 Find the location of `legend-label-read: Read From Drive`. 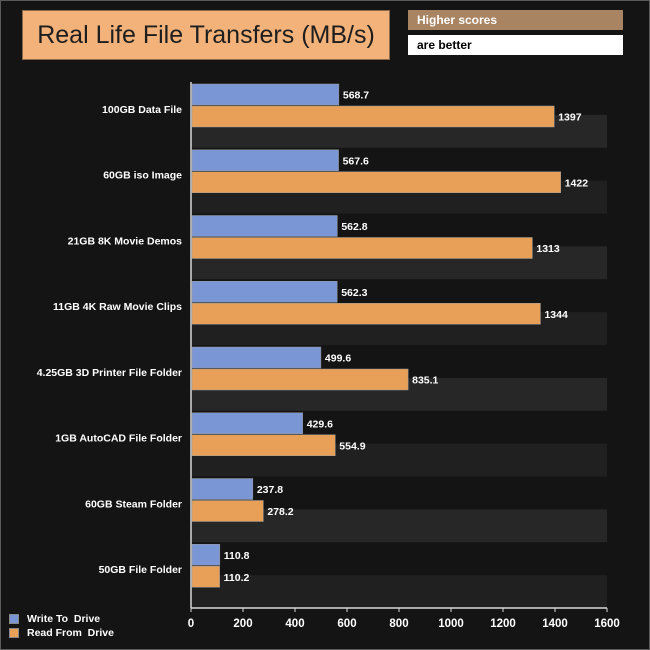

legend-label-read: Read From Drive is located at coordinates (70, 633).